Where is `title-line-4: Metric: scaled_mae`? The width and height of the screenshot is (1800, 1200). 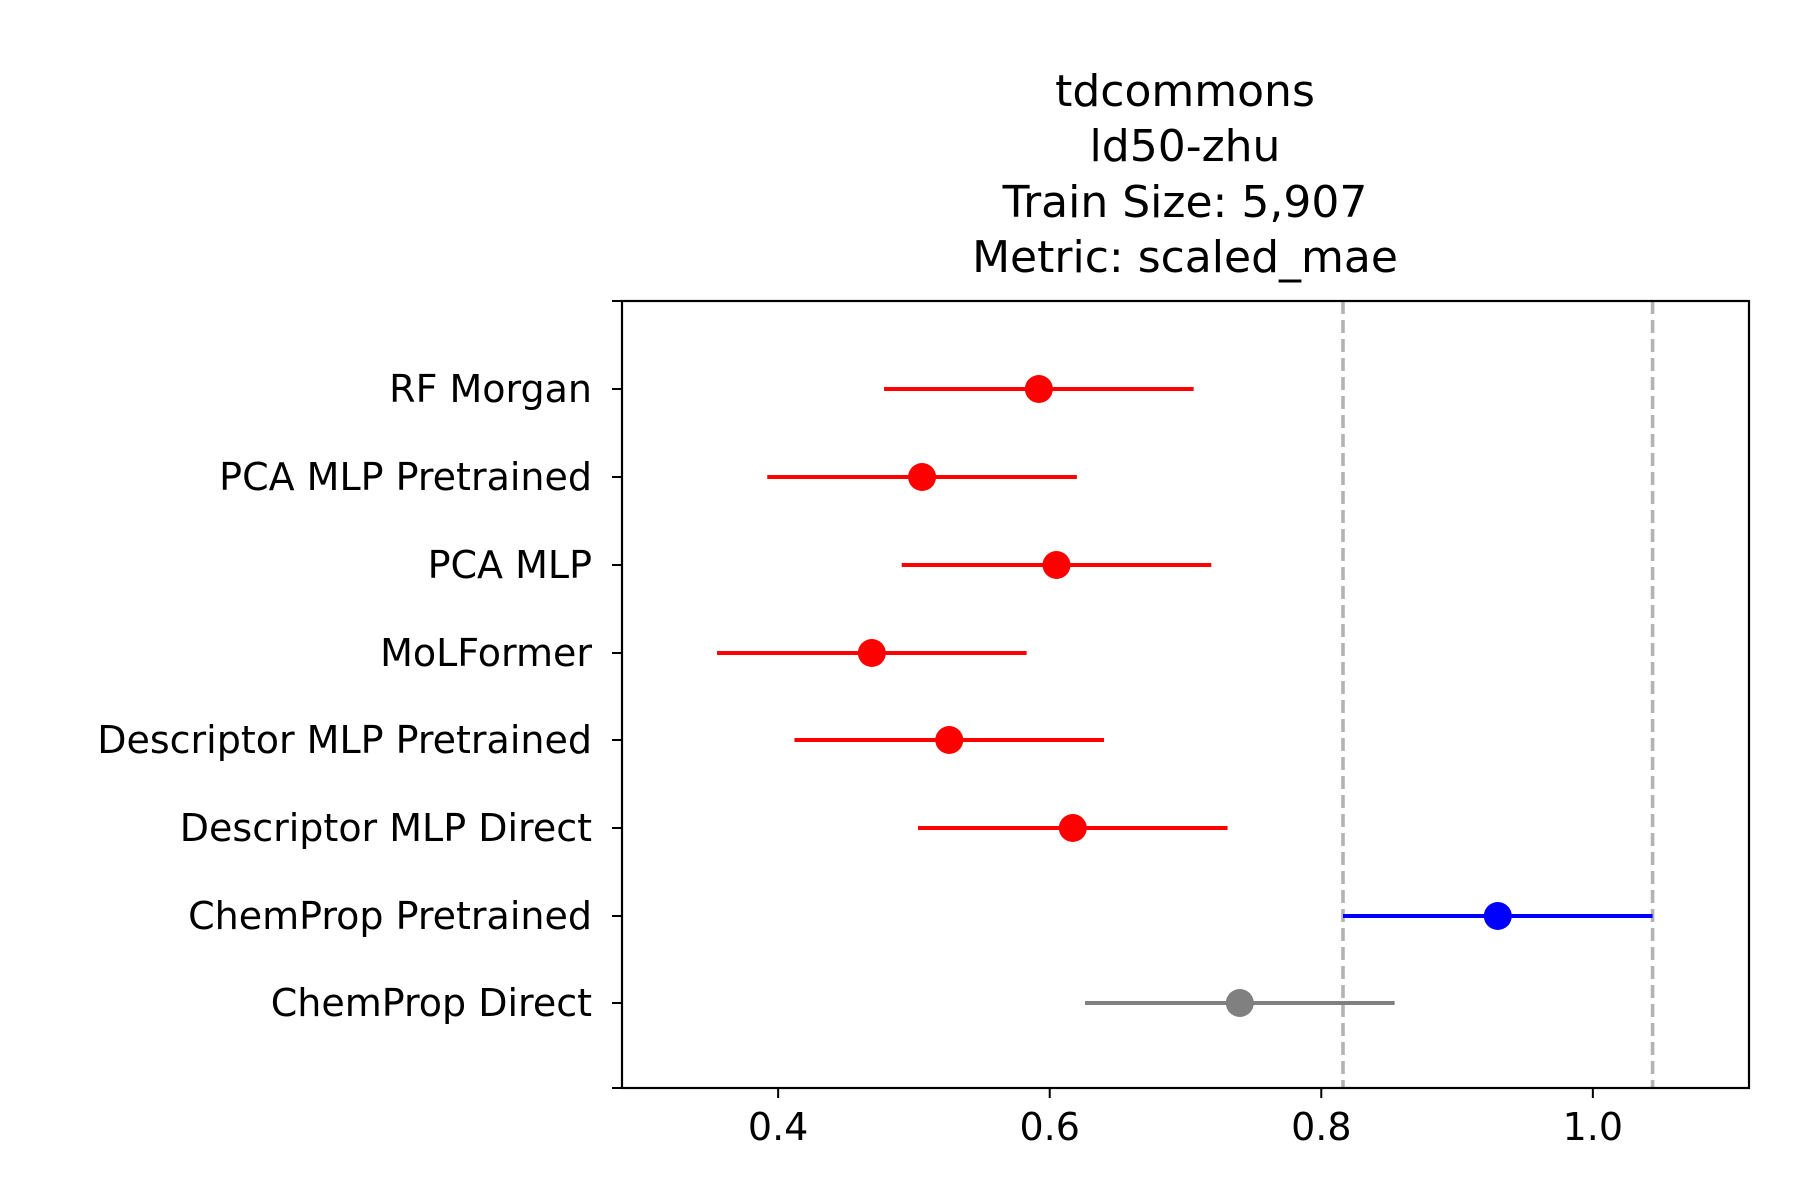 title-line-4: Metric: scaled_mae is located at coordinates (1185, 257).